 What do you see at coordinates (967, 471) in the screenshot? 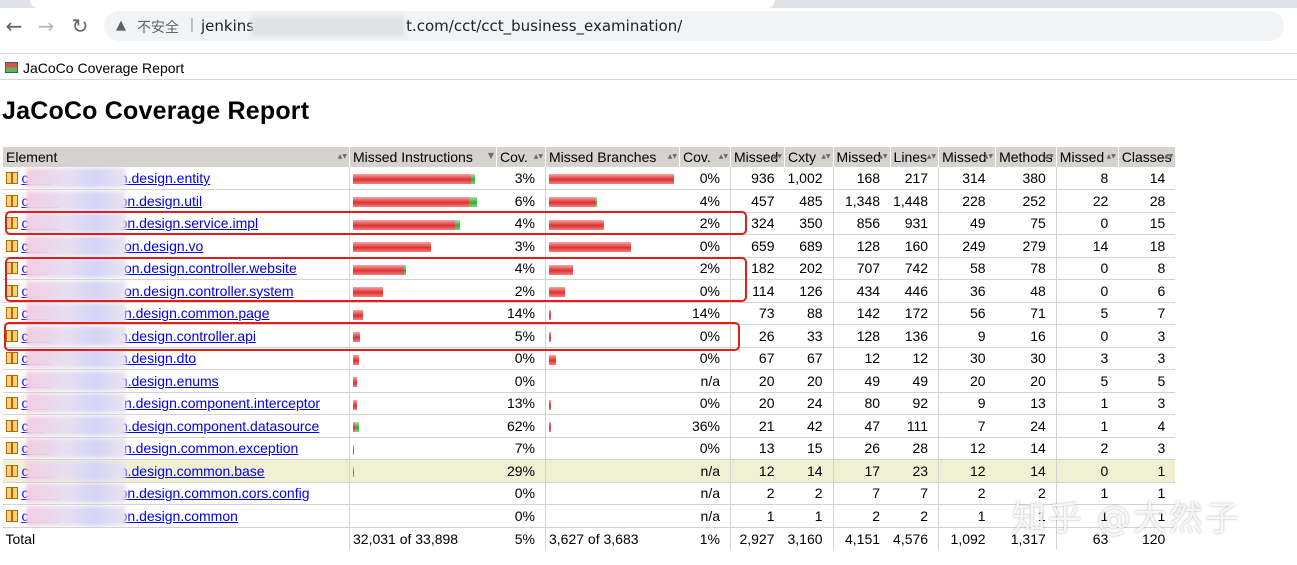
I see `methods-missed: 12` at bounding box center [967, 471].